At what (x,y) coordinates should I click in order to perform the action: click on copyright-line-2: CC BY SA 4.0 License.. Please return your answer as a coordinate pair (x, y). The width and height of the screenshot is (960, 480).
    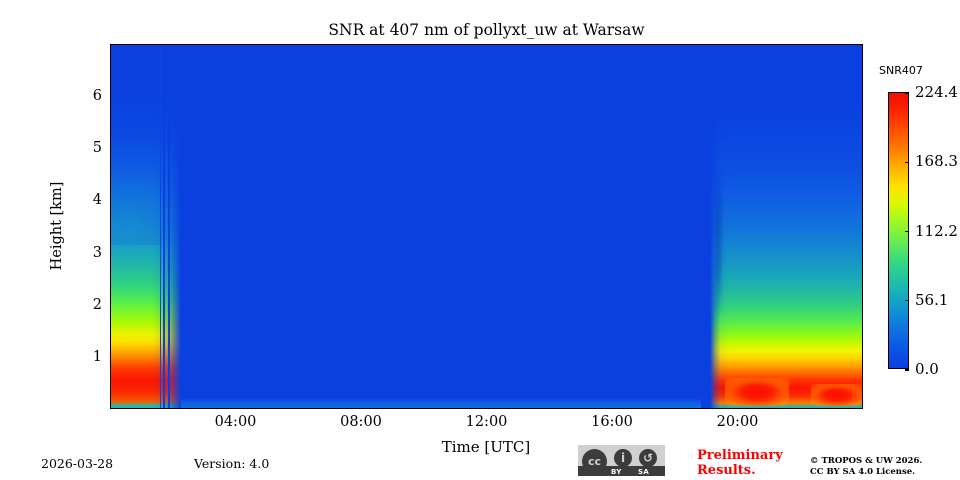
    Looking at the image, I should click on (863, 472).